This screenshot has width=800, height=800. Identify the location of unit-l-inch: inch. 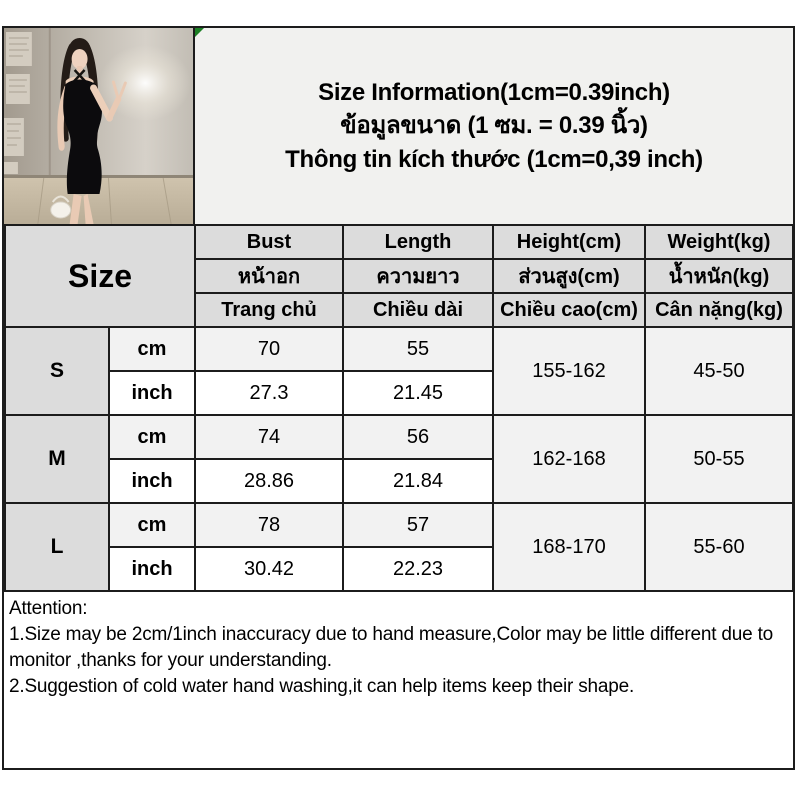
(152, 569).